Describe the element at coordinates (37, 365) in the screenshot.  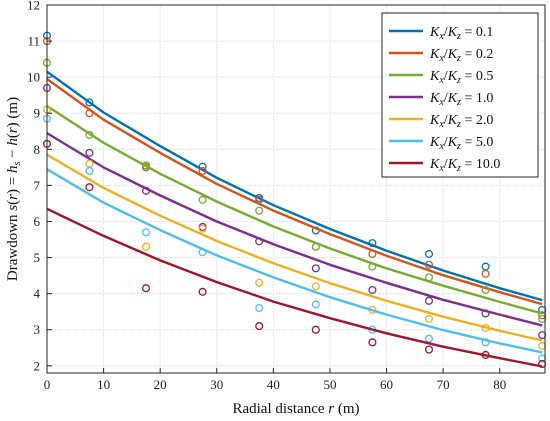
I see `y-tick-label: 2` at that location.